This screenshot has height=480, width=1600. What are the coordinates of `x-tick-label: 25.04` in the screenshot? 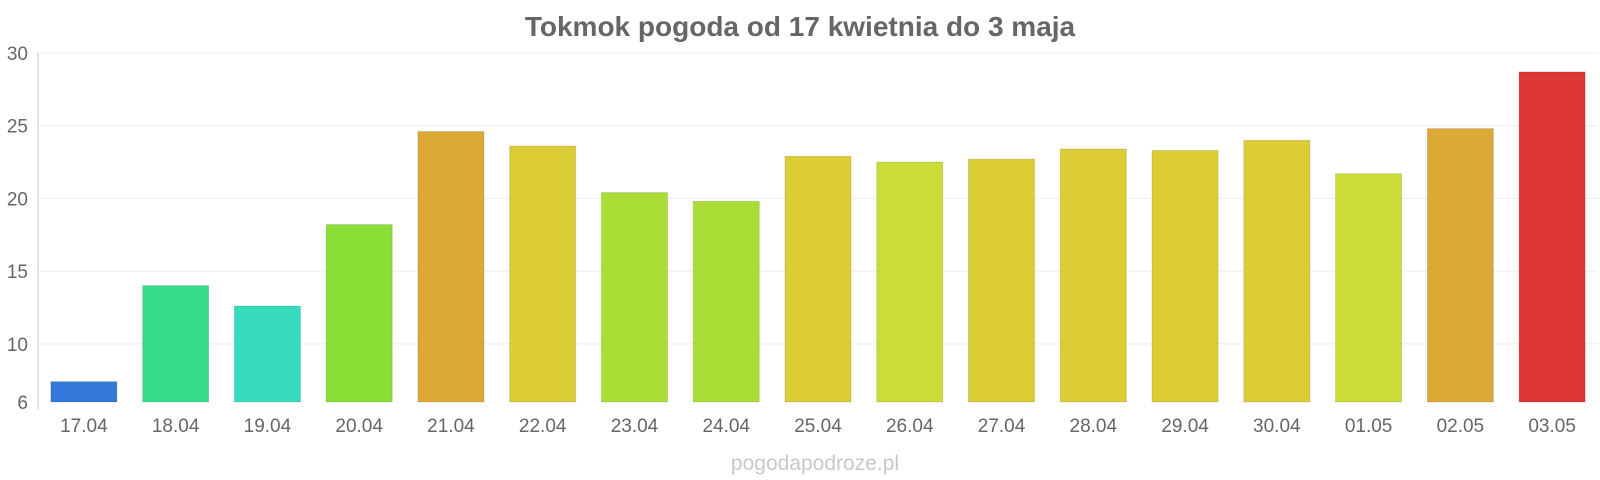 It's located at (818, 426).